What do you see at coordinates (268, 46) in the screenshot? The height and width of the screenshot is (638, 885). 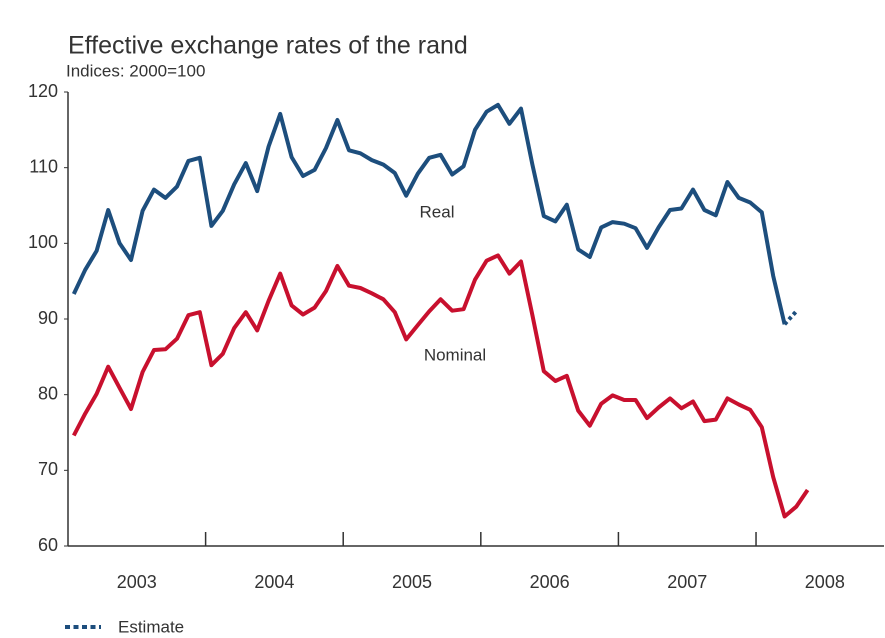 I see `chart-title: Effective exchange rates of the rand` at bounding box center [268, 46].